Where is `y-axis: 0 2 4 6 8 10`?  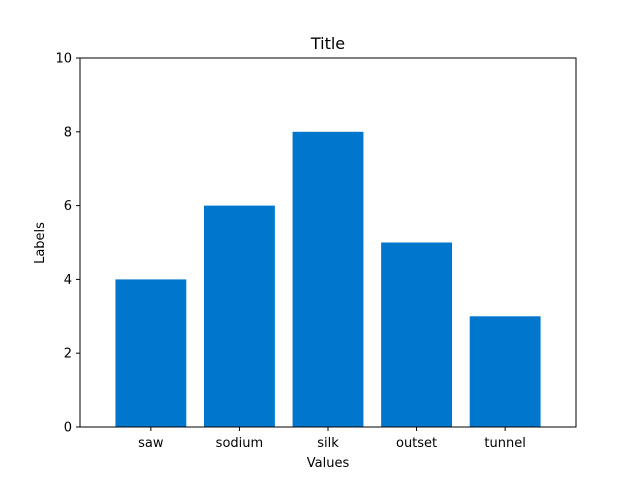 y-axis: 0 2 4 6 8 10 is located at coordinates (67, 244).